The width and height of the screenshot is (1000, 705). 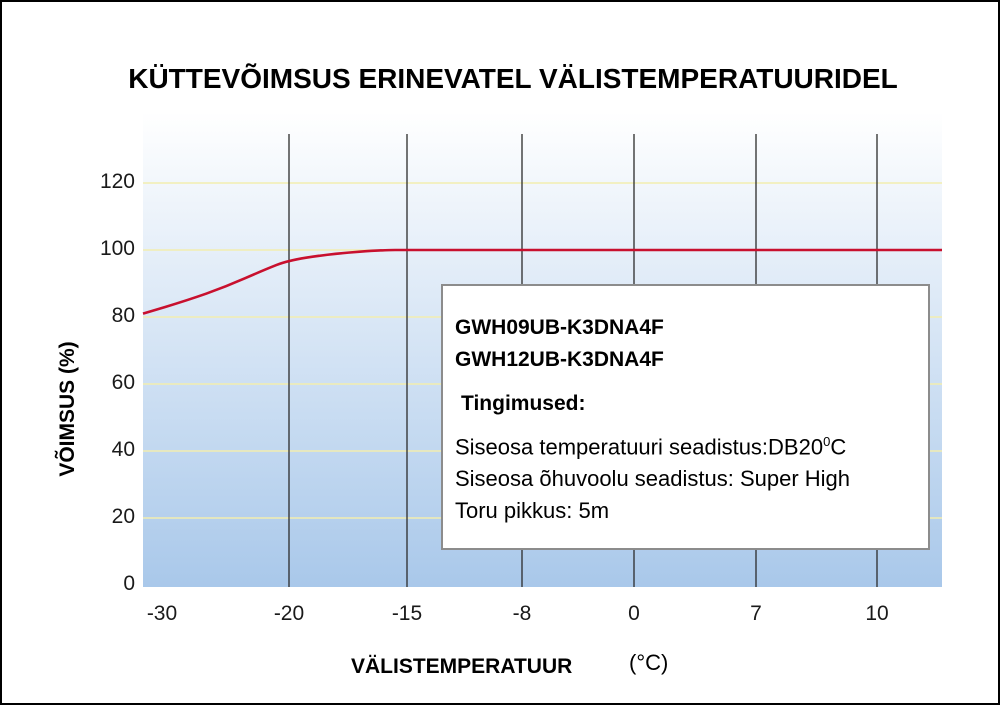 I want to click on x-axis-unit: (°C), so click(x=648, y=662).